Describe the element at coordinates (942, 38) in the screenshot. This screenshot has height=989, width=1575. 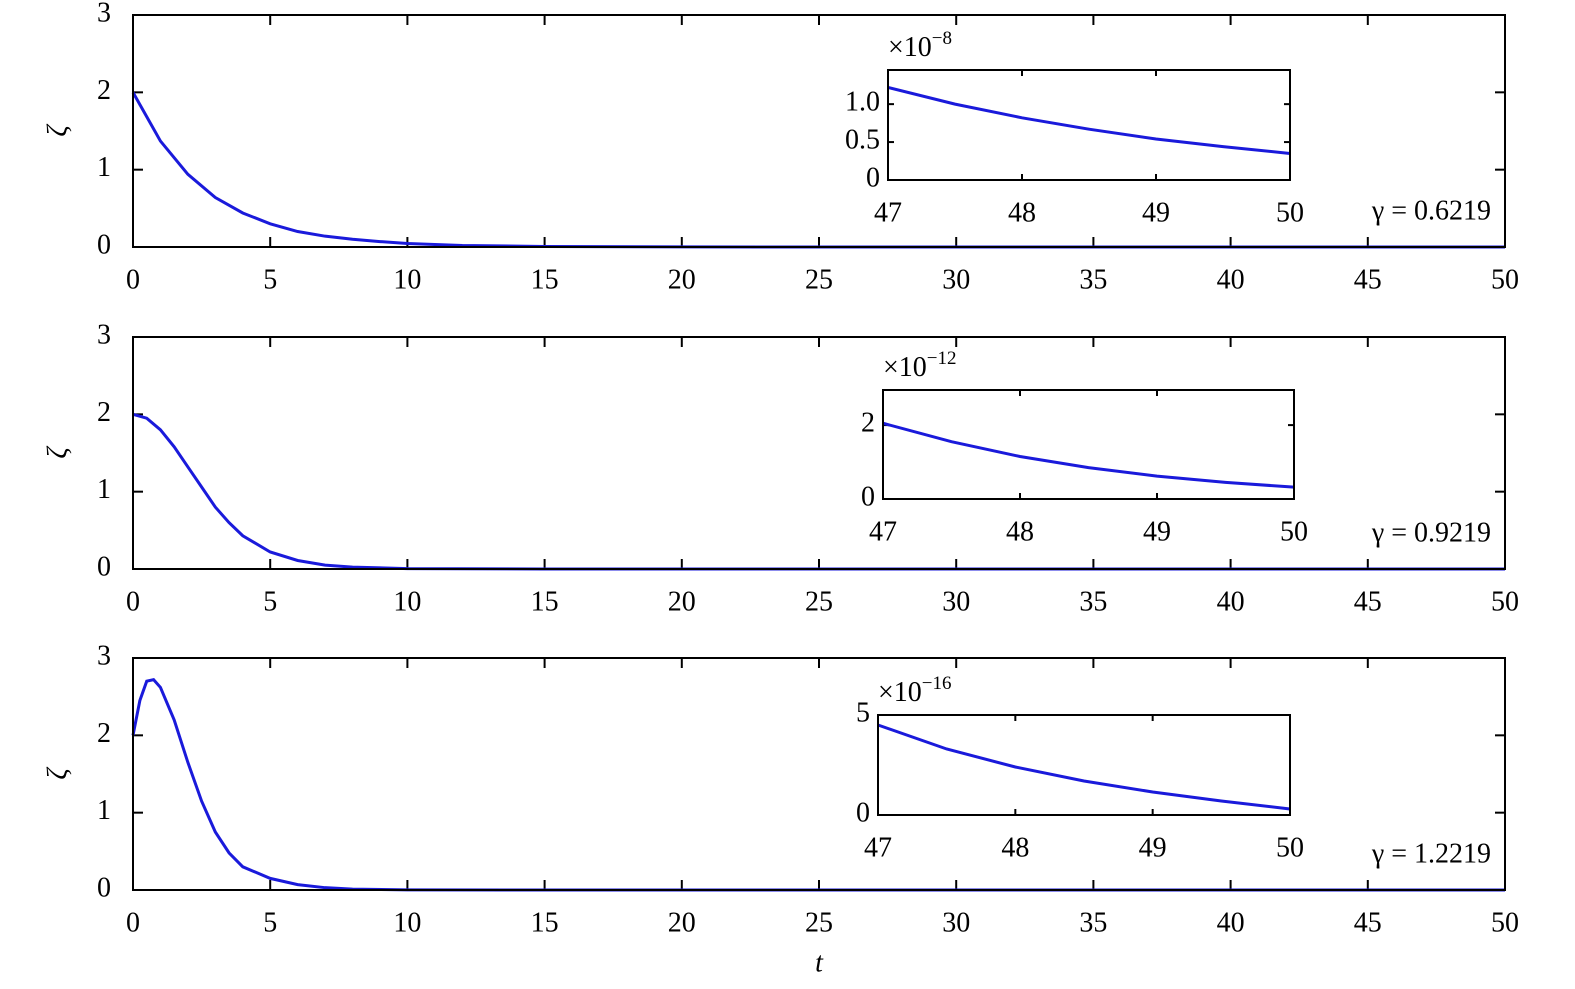
I see `y-scale-exponent: −8` at that location.